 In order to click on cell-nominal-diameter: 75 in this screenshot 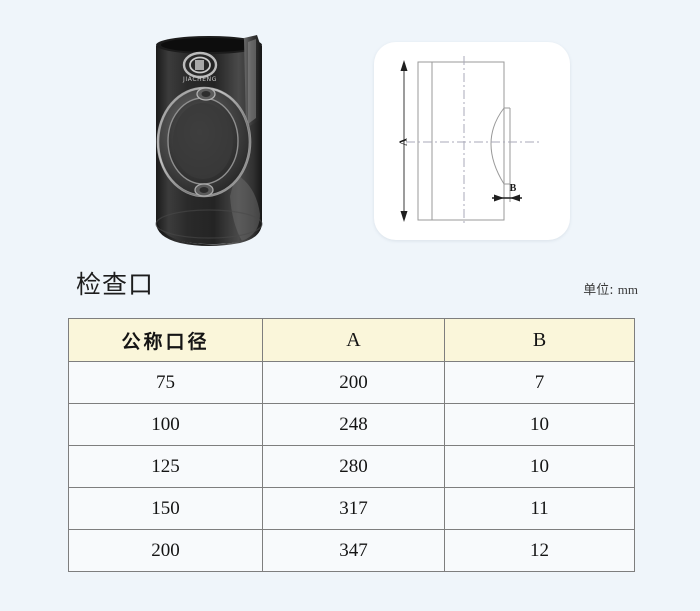, I will do `click(165, 382)`.